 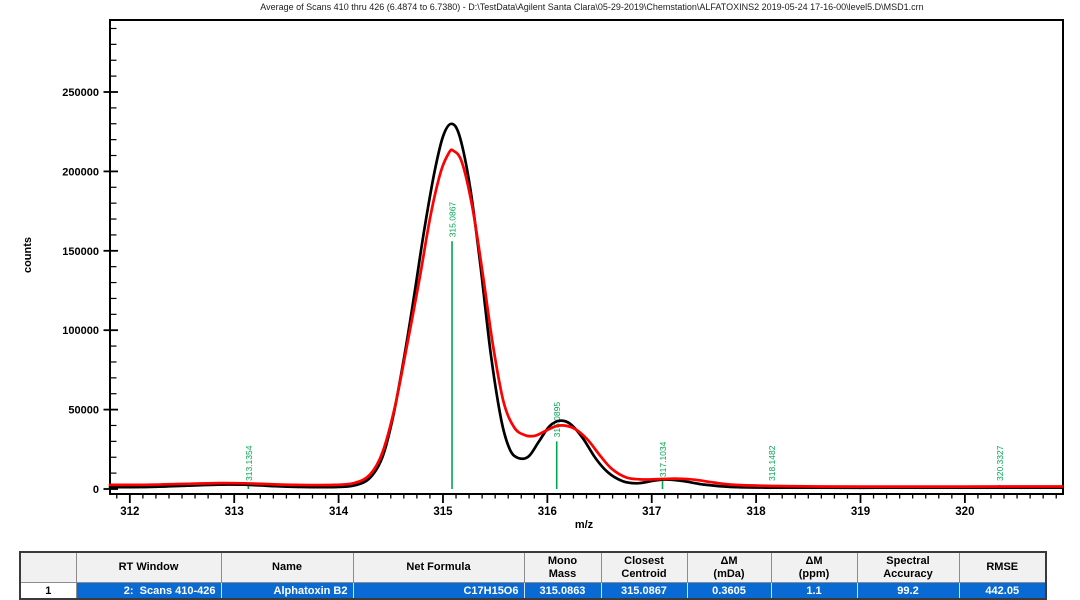 What do you see at coordinates (438, 591) in the screenshot?
I see `cell-net-formula: C17H15O6` at bounding box center [438, 591].